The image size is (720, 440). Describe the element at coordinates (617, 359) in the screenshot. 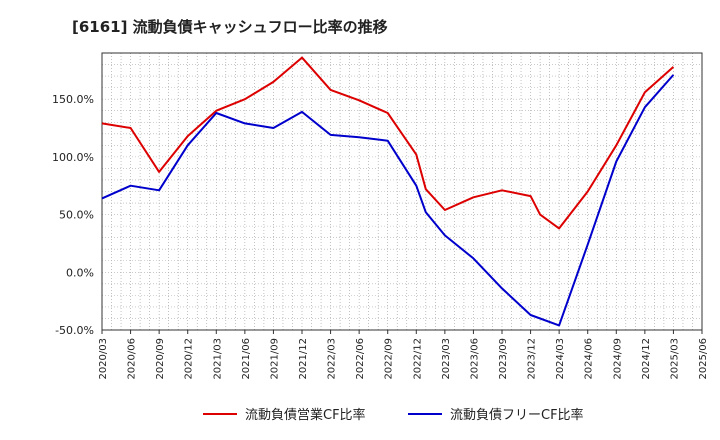

I see `x-tick-label: 2024/09` at that location.